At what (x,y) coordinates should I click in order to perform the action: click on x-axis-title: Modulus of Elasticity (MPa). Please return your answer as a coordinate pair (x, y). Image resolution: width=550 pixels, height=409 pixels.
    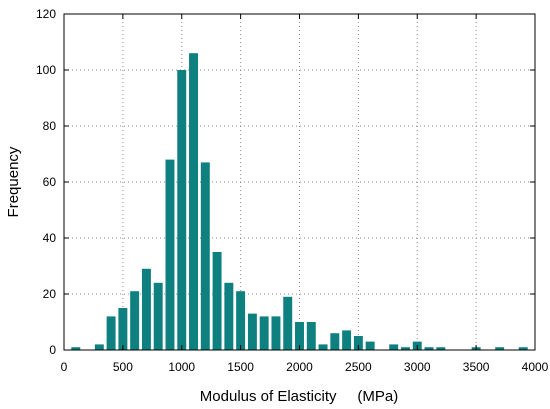
    Looking at the image, I should click on (299, 396).